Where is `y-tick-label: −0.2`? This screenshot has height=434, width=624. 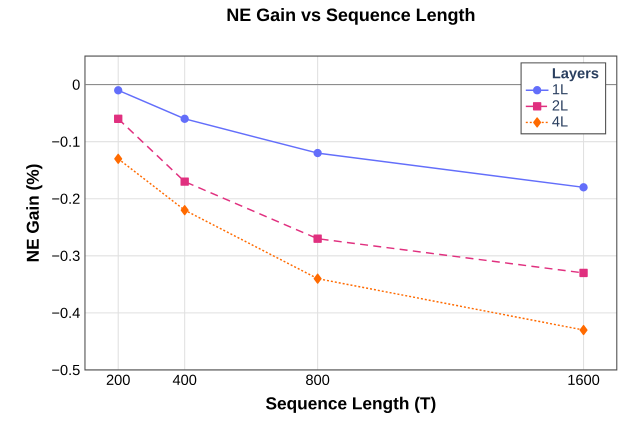 y-tick-label: −0.2 is located at coordinates (66, 199).